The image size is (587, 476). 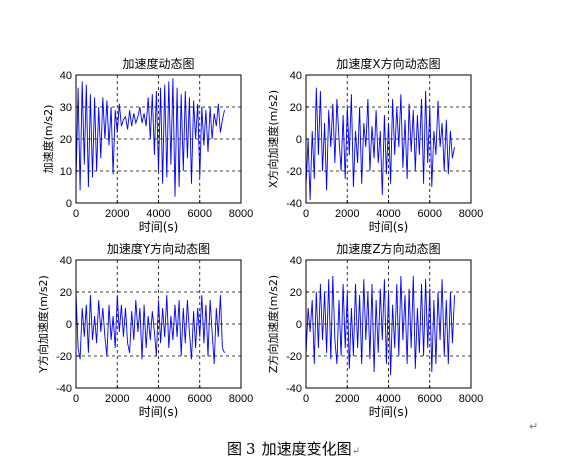 What do you see at coordinates (48, 139) in the screenshot?
I see `y-axis-label: 加速度(m/s2)` at bounding box center [48, 139].